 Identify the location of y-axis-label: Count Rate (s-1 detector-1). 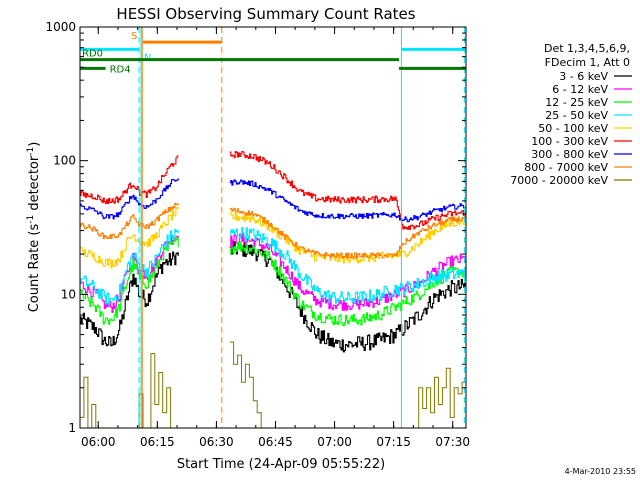
(34, 227).